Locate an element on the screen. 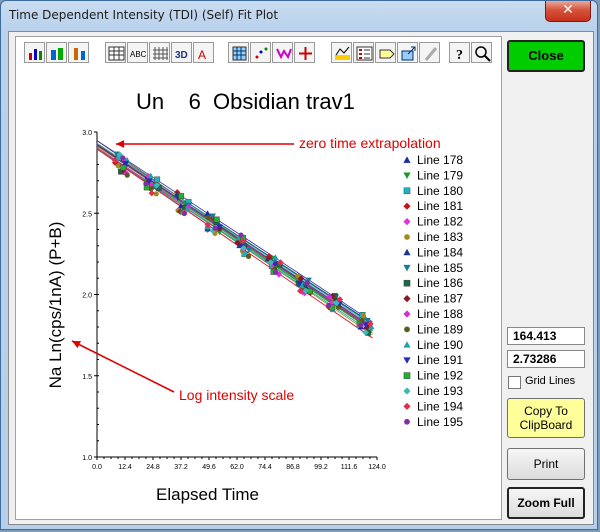 Image resolution: width=600 pixels, height=532 pixels. print-button: Print is located at coordinates (546, 464).